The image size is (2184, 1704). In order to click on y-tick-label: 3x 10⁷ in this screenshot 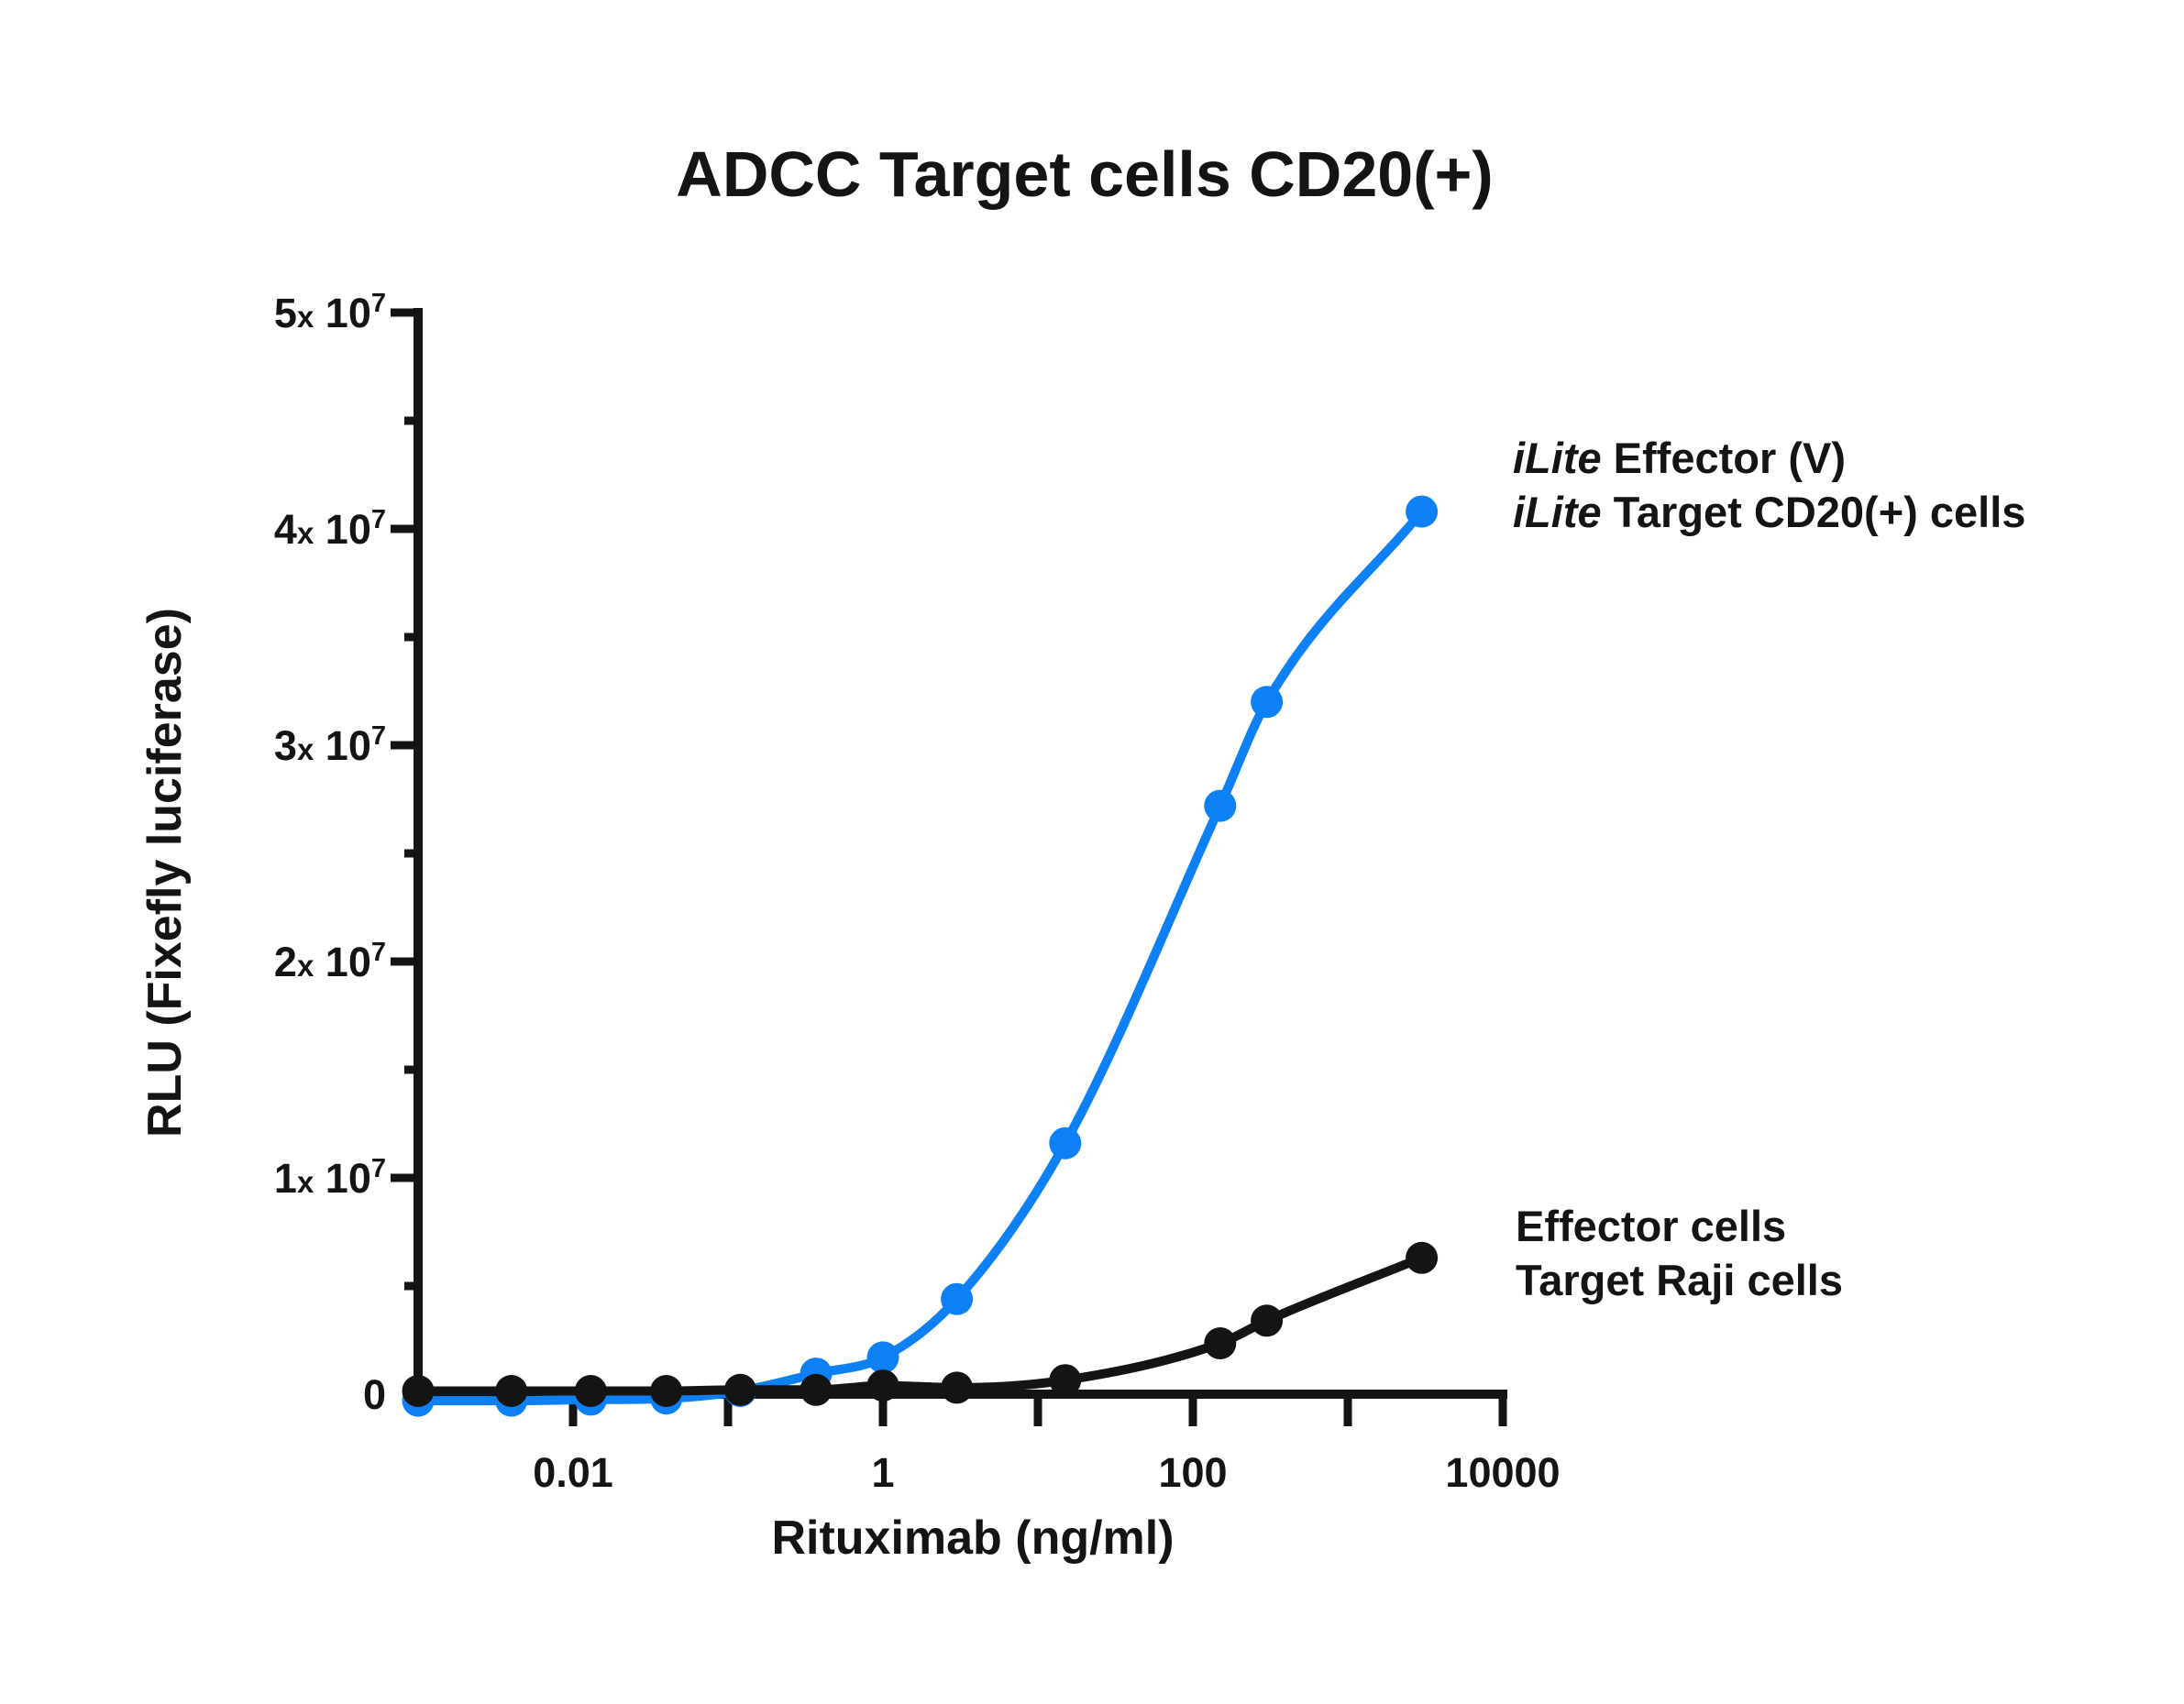, I will do `click(330, 745)`.